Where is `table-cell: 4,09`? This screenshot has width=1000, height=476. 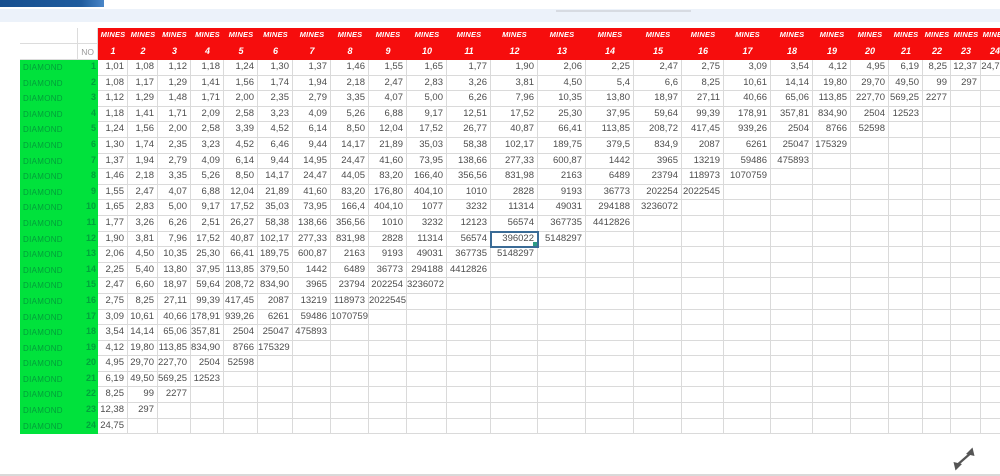
table-cell: 4,09 is located at coordinates (312, 114).